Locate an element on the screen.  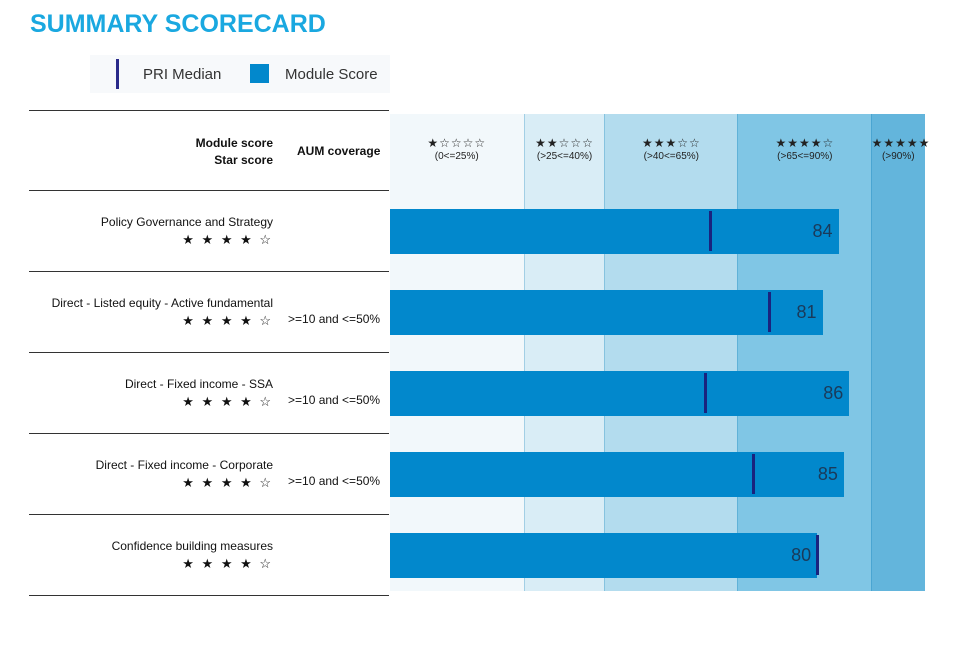
score-label: 86 is located at coordinates (833, 393).